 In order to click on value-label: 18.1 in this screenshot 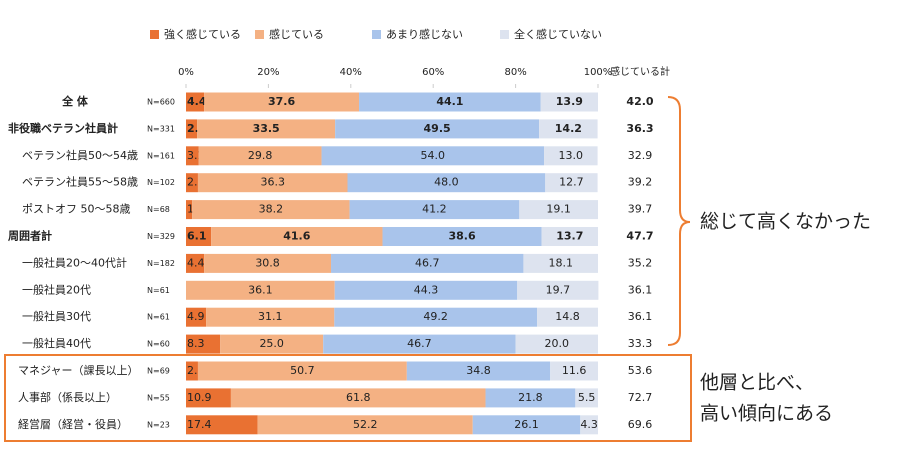, I will do `click(560, 262)`.